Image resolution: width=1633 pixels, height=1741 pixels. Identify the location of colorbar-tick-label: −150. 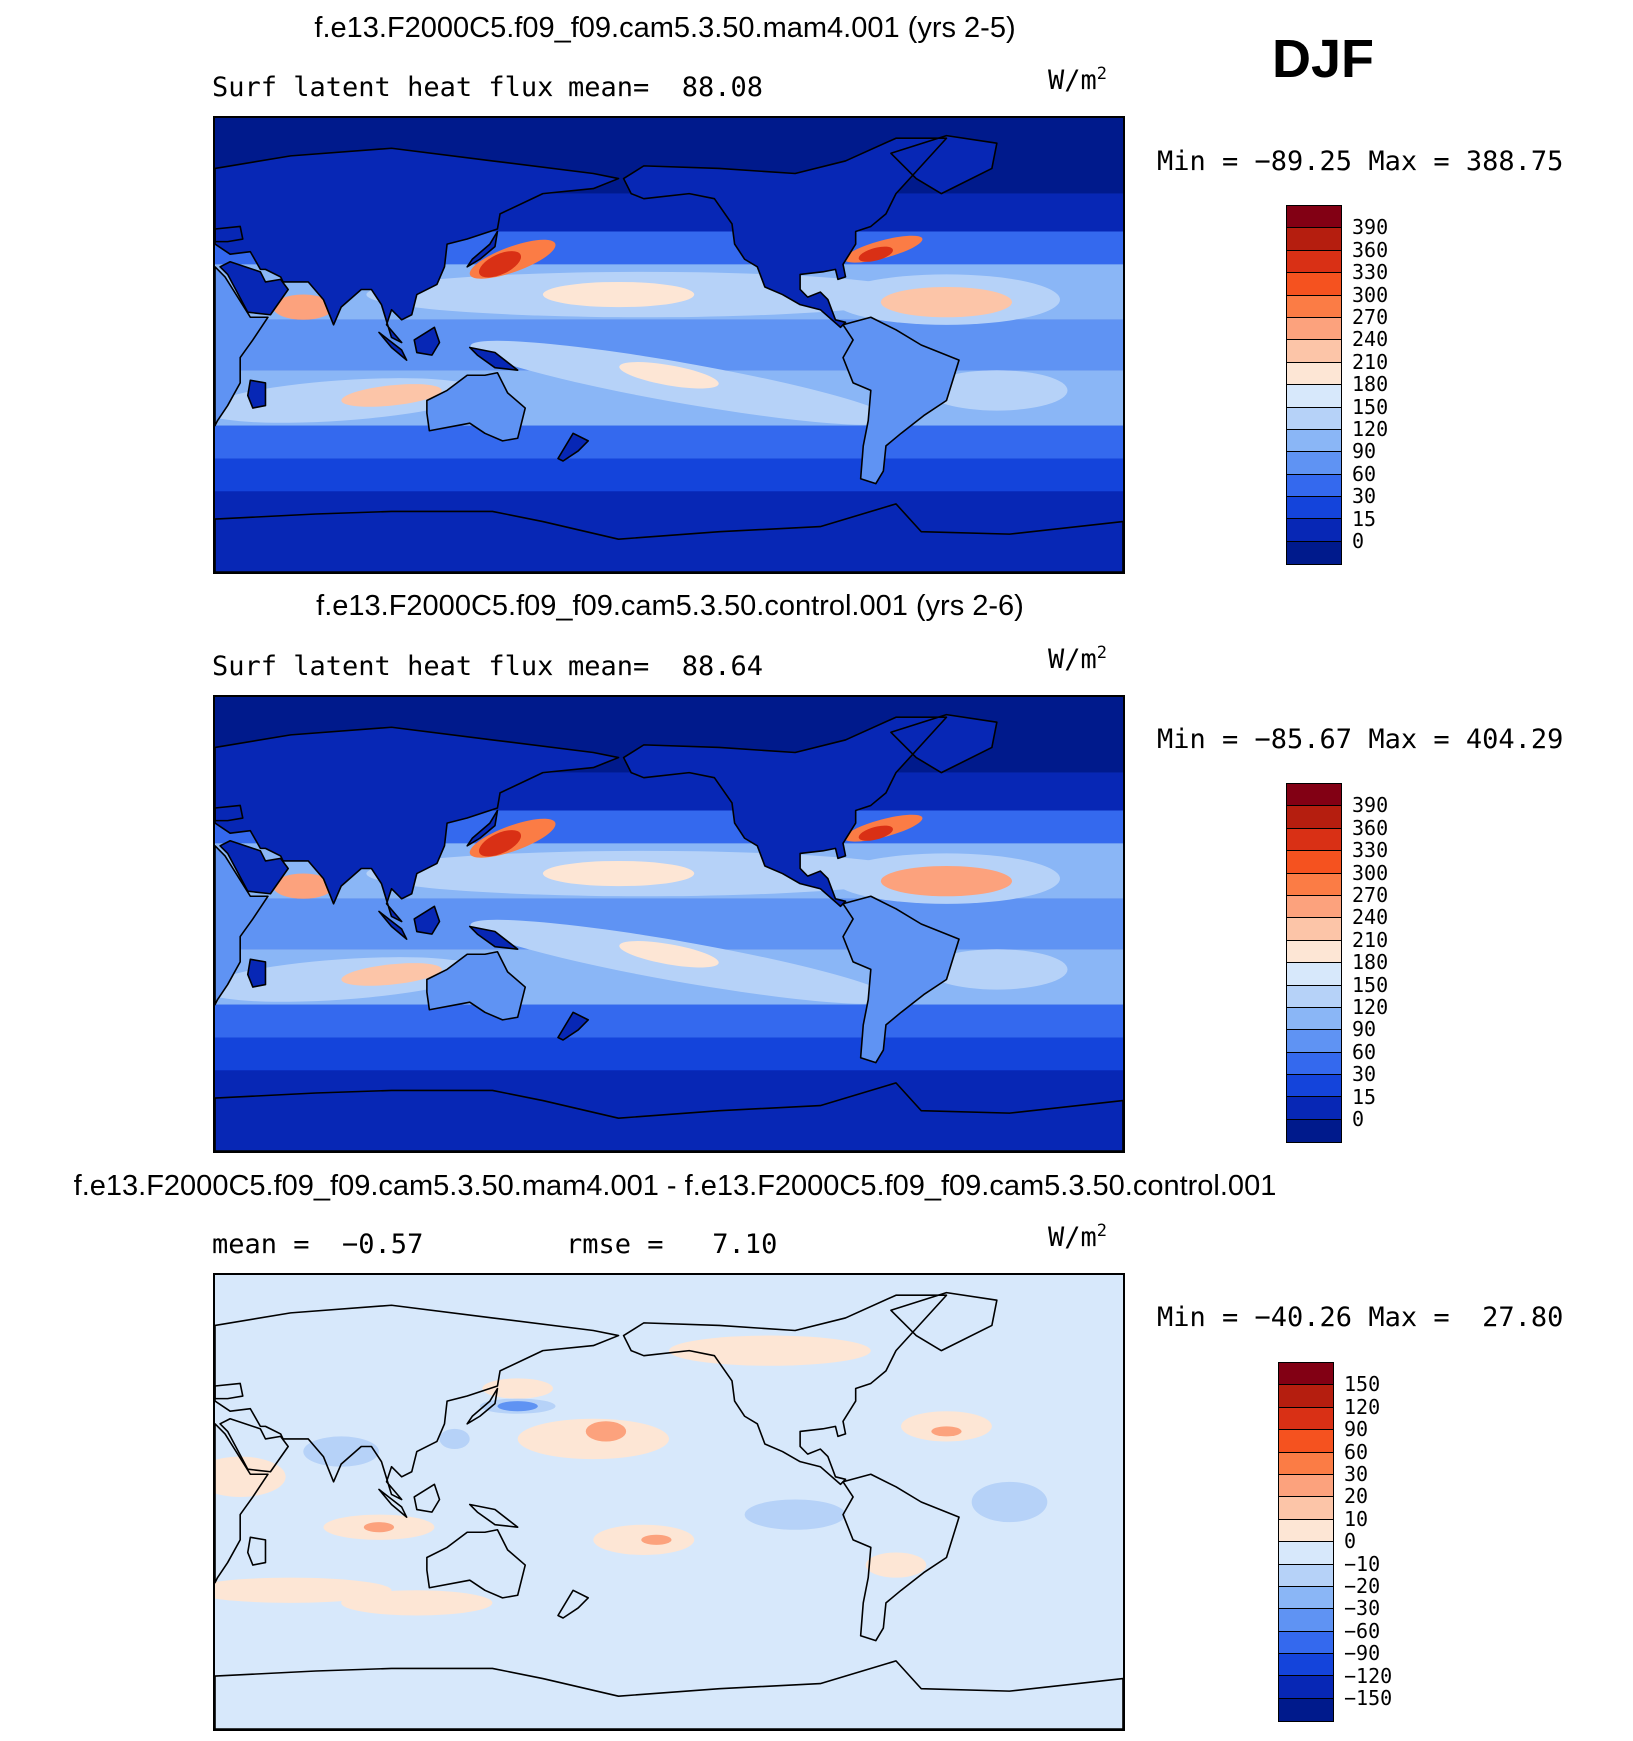
(1368, 1698).